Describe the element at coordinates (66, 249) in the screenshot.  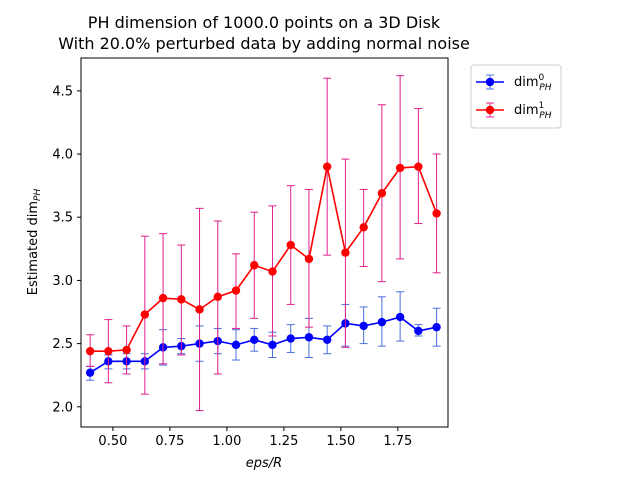
I see `y-axis: 2.0 2.5 3.0 3.5 4.0 4.5` at that location.